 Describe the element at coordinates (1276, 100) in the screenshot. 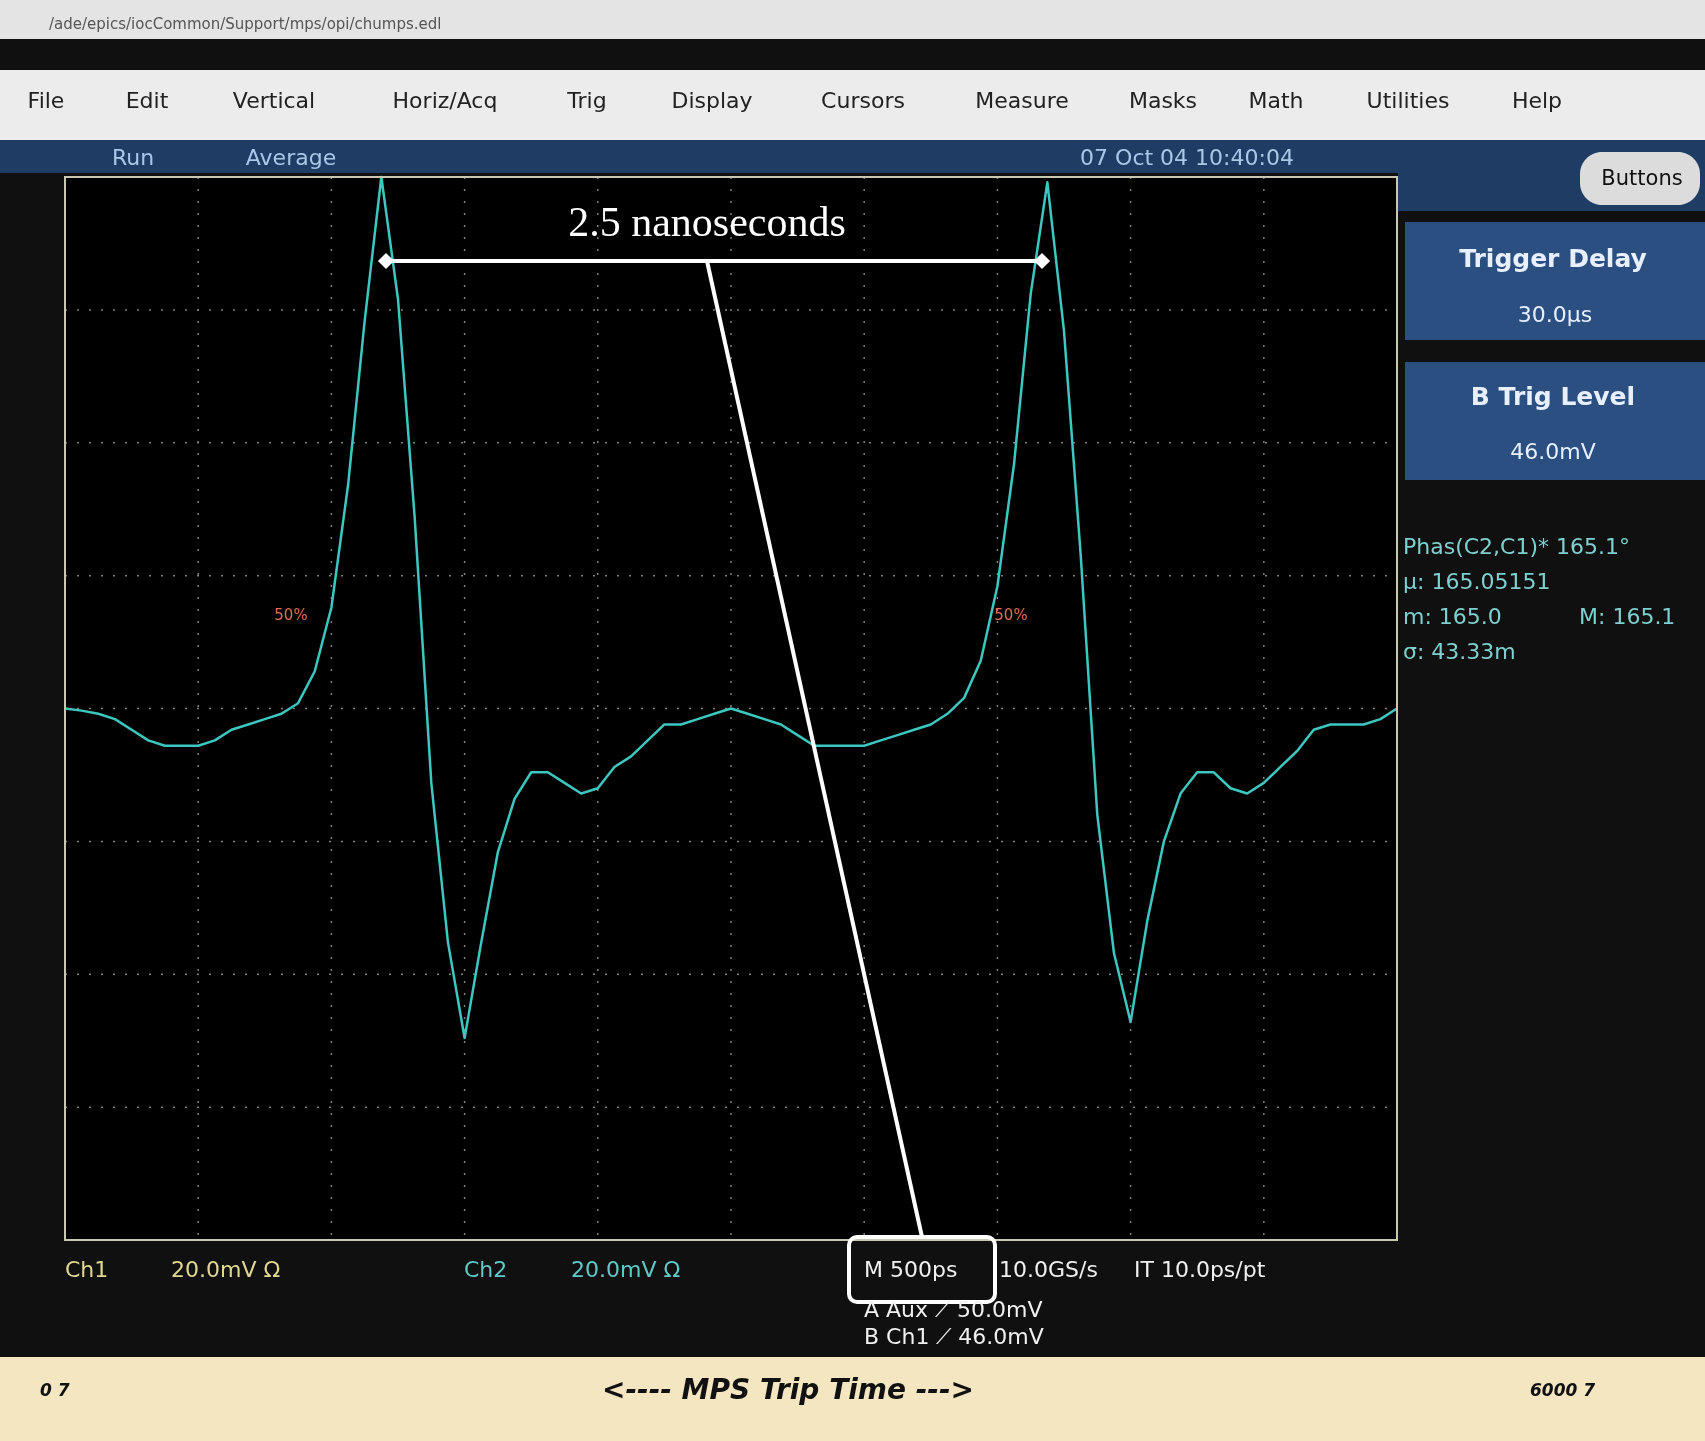

I see `text: Math` at that location.